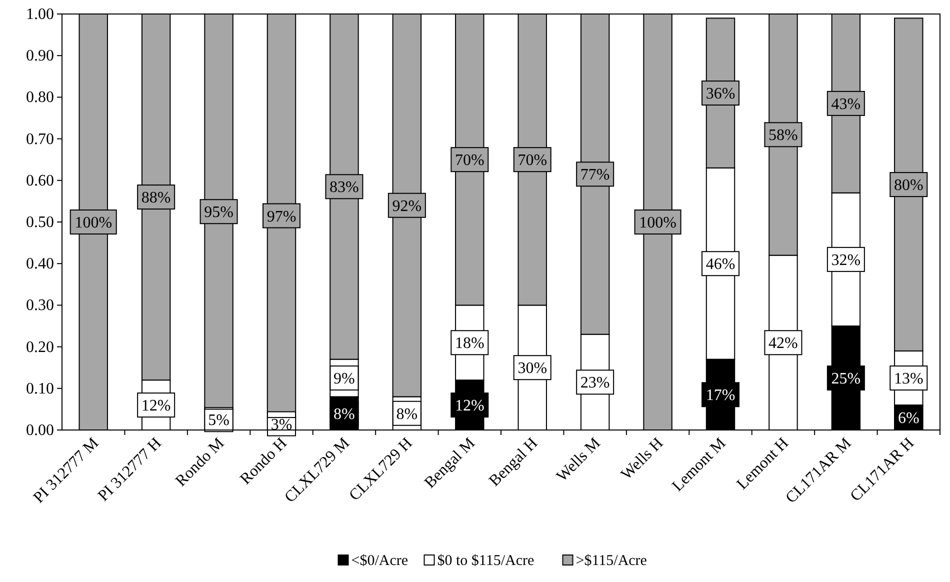  What do you see at coordinates (40, 347) in the screenshot?
I see `y-tick-label: 0.20` at bounding box center [40, 347].